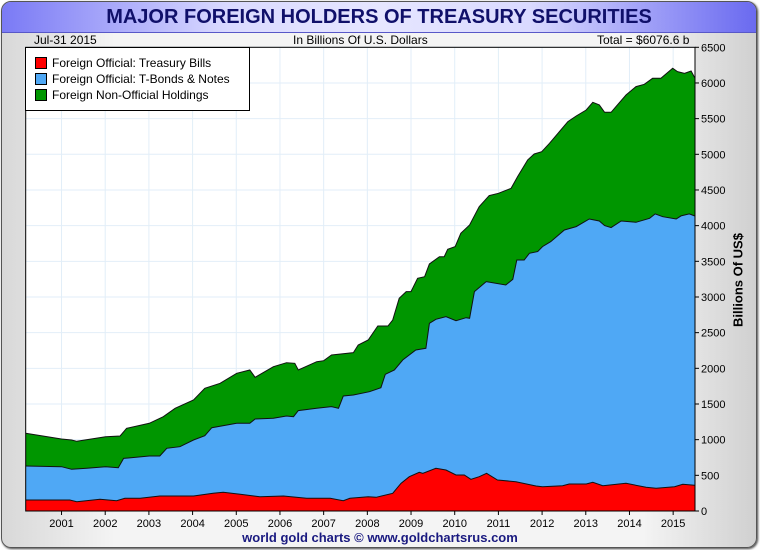 The height and width of the screenshot is (550, 760). Describe the element at coordinates (713, 405) in the screenshot. I see `y-tick-label: 1500` at that location.